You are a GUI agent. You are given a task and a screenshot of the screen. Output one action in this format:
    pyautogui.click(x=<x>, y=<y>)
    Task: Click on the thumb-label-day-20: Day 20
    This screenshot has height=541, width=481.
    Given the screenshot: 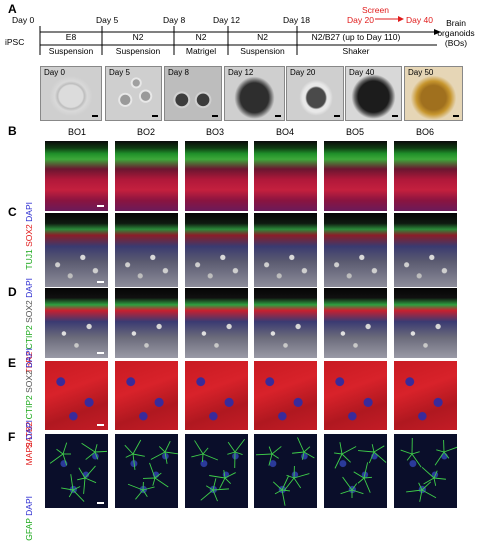 What is the action you would take?
    pyautogui.click(x=302, y=72)
    